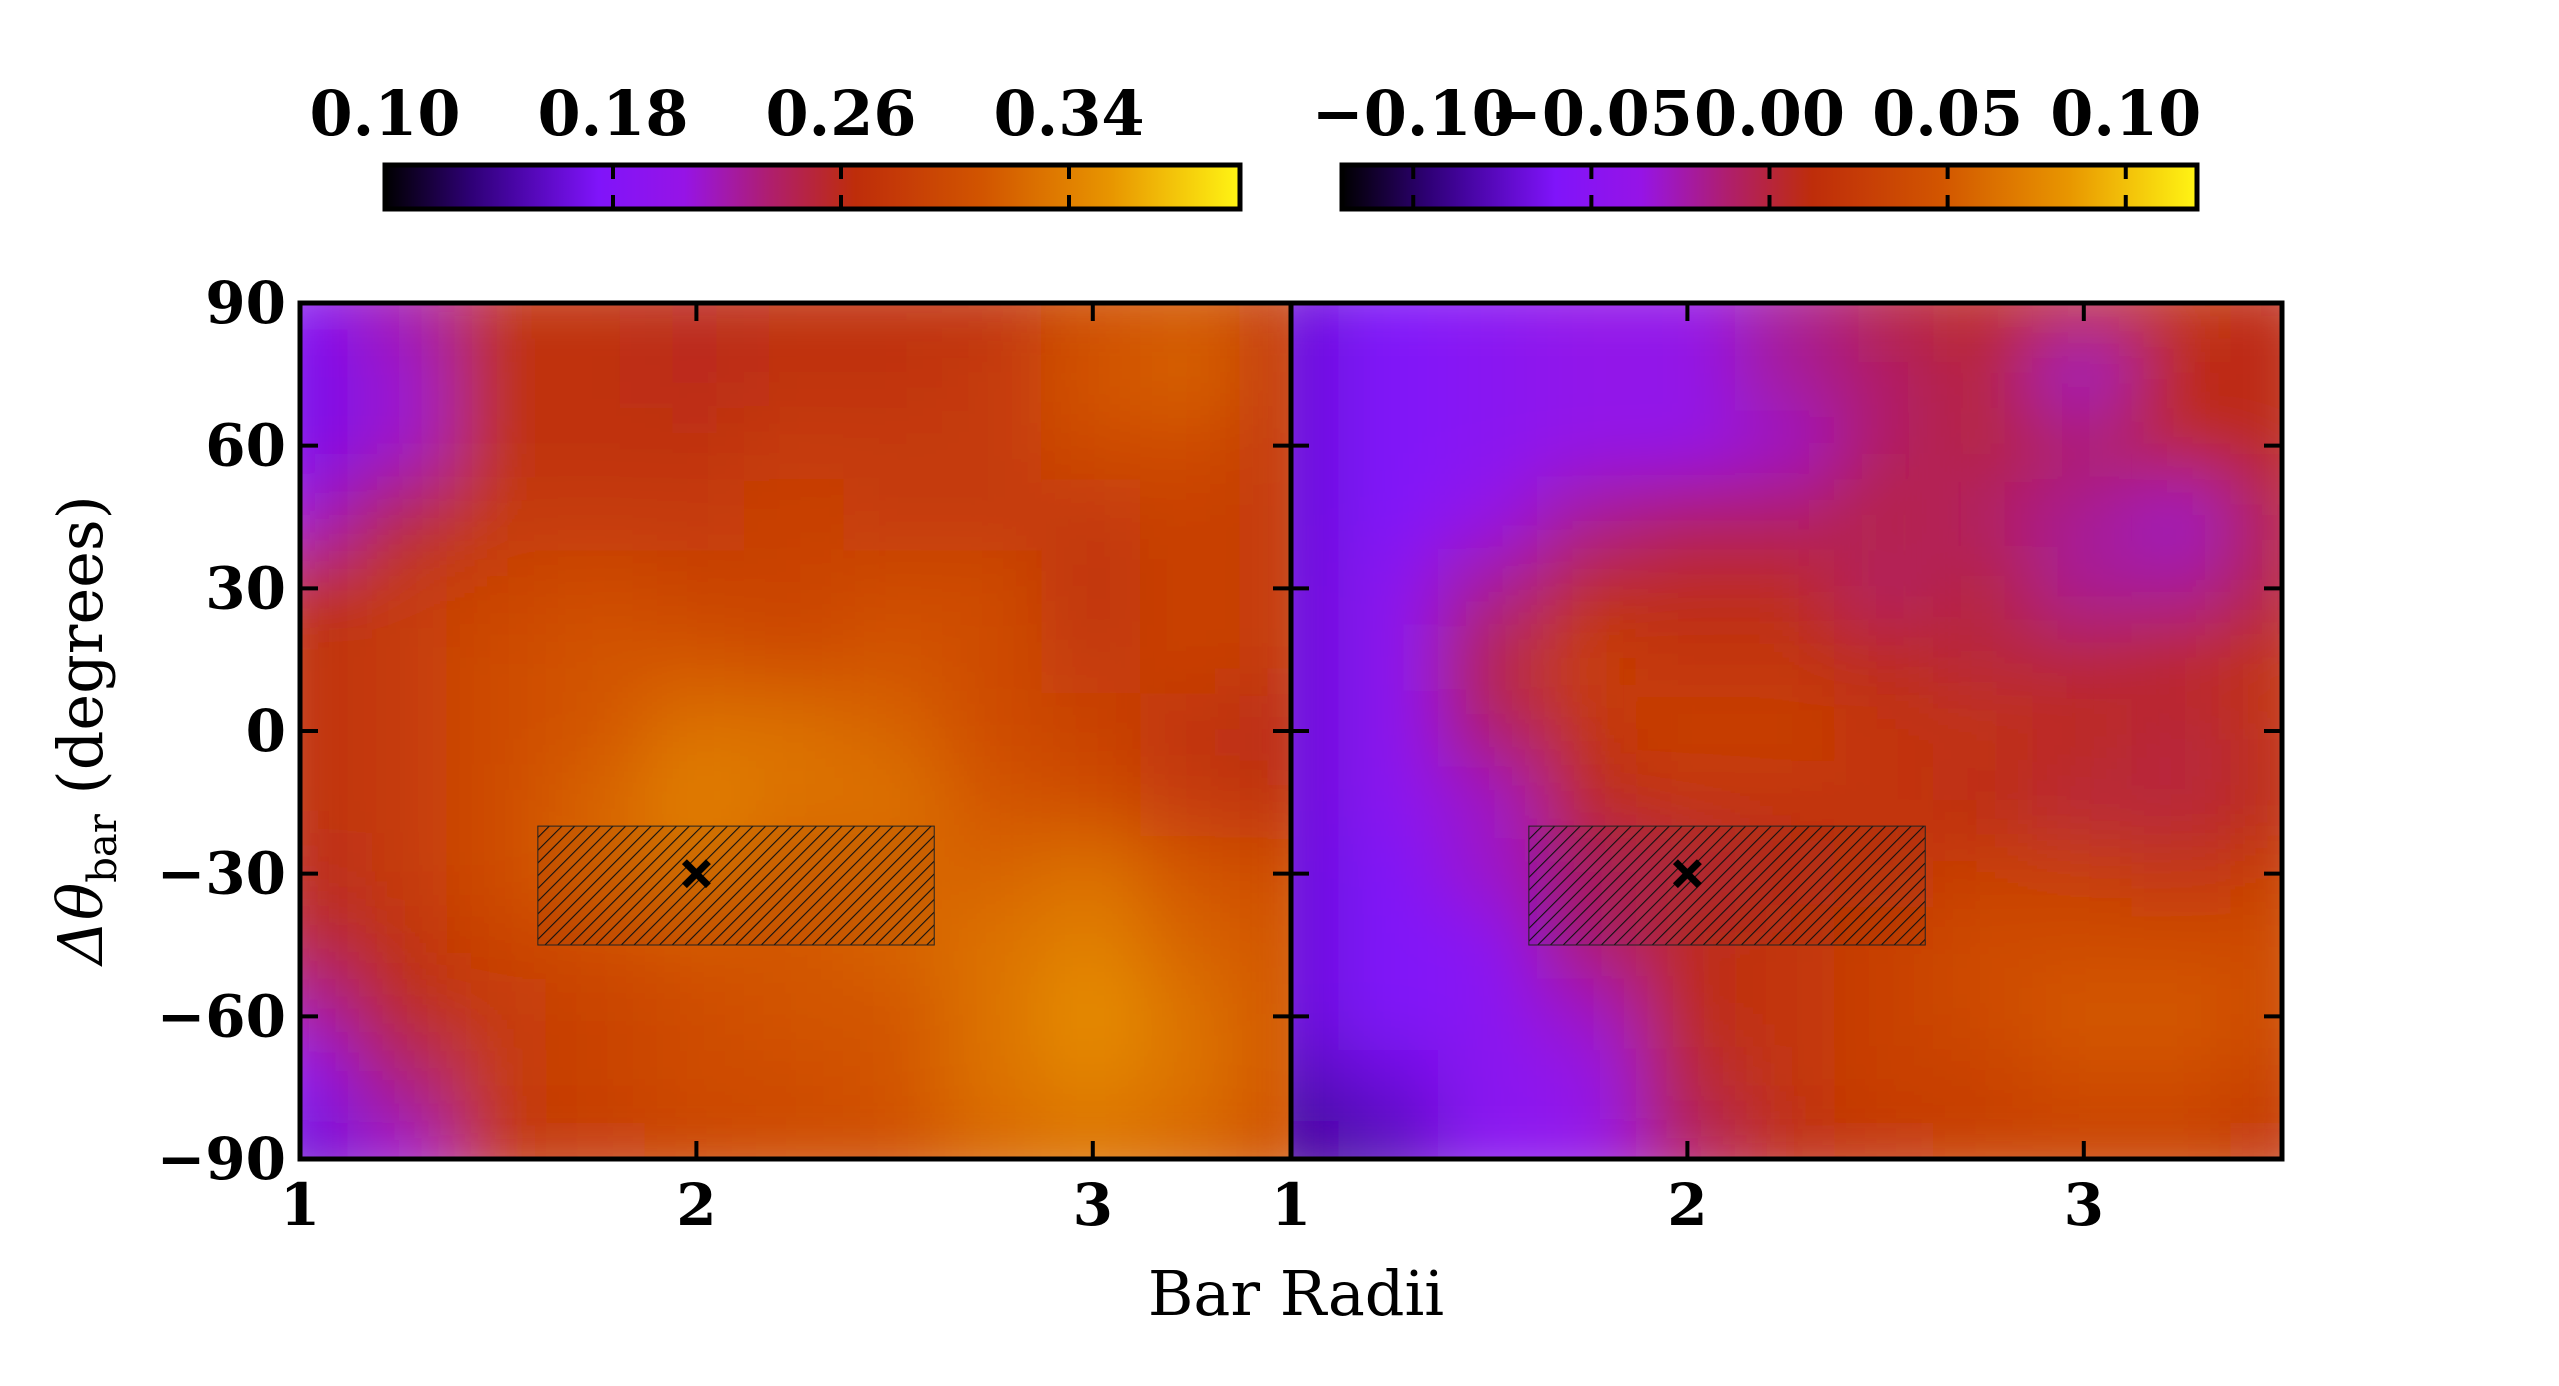 The image size is (2559, 1386). What do you see at coordinates (1947, 113) in the screenshot?
I see `colorbar-tick-label: 0.05` at bounding box center [1947, 113].